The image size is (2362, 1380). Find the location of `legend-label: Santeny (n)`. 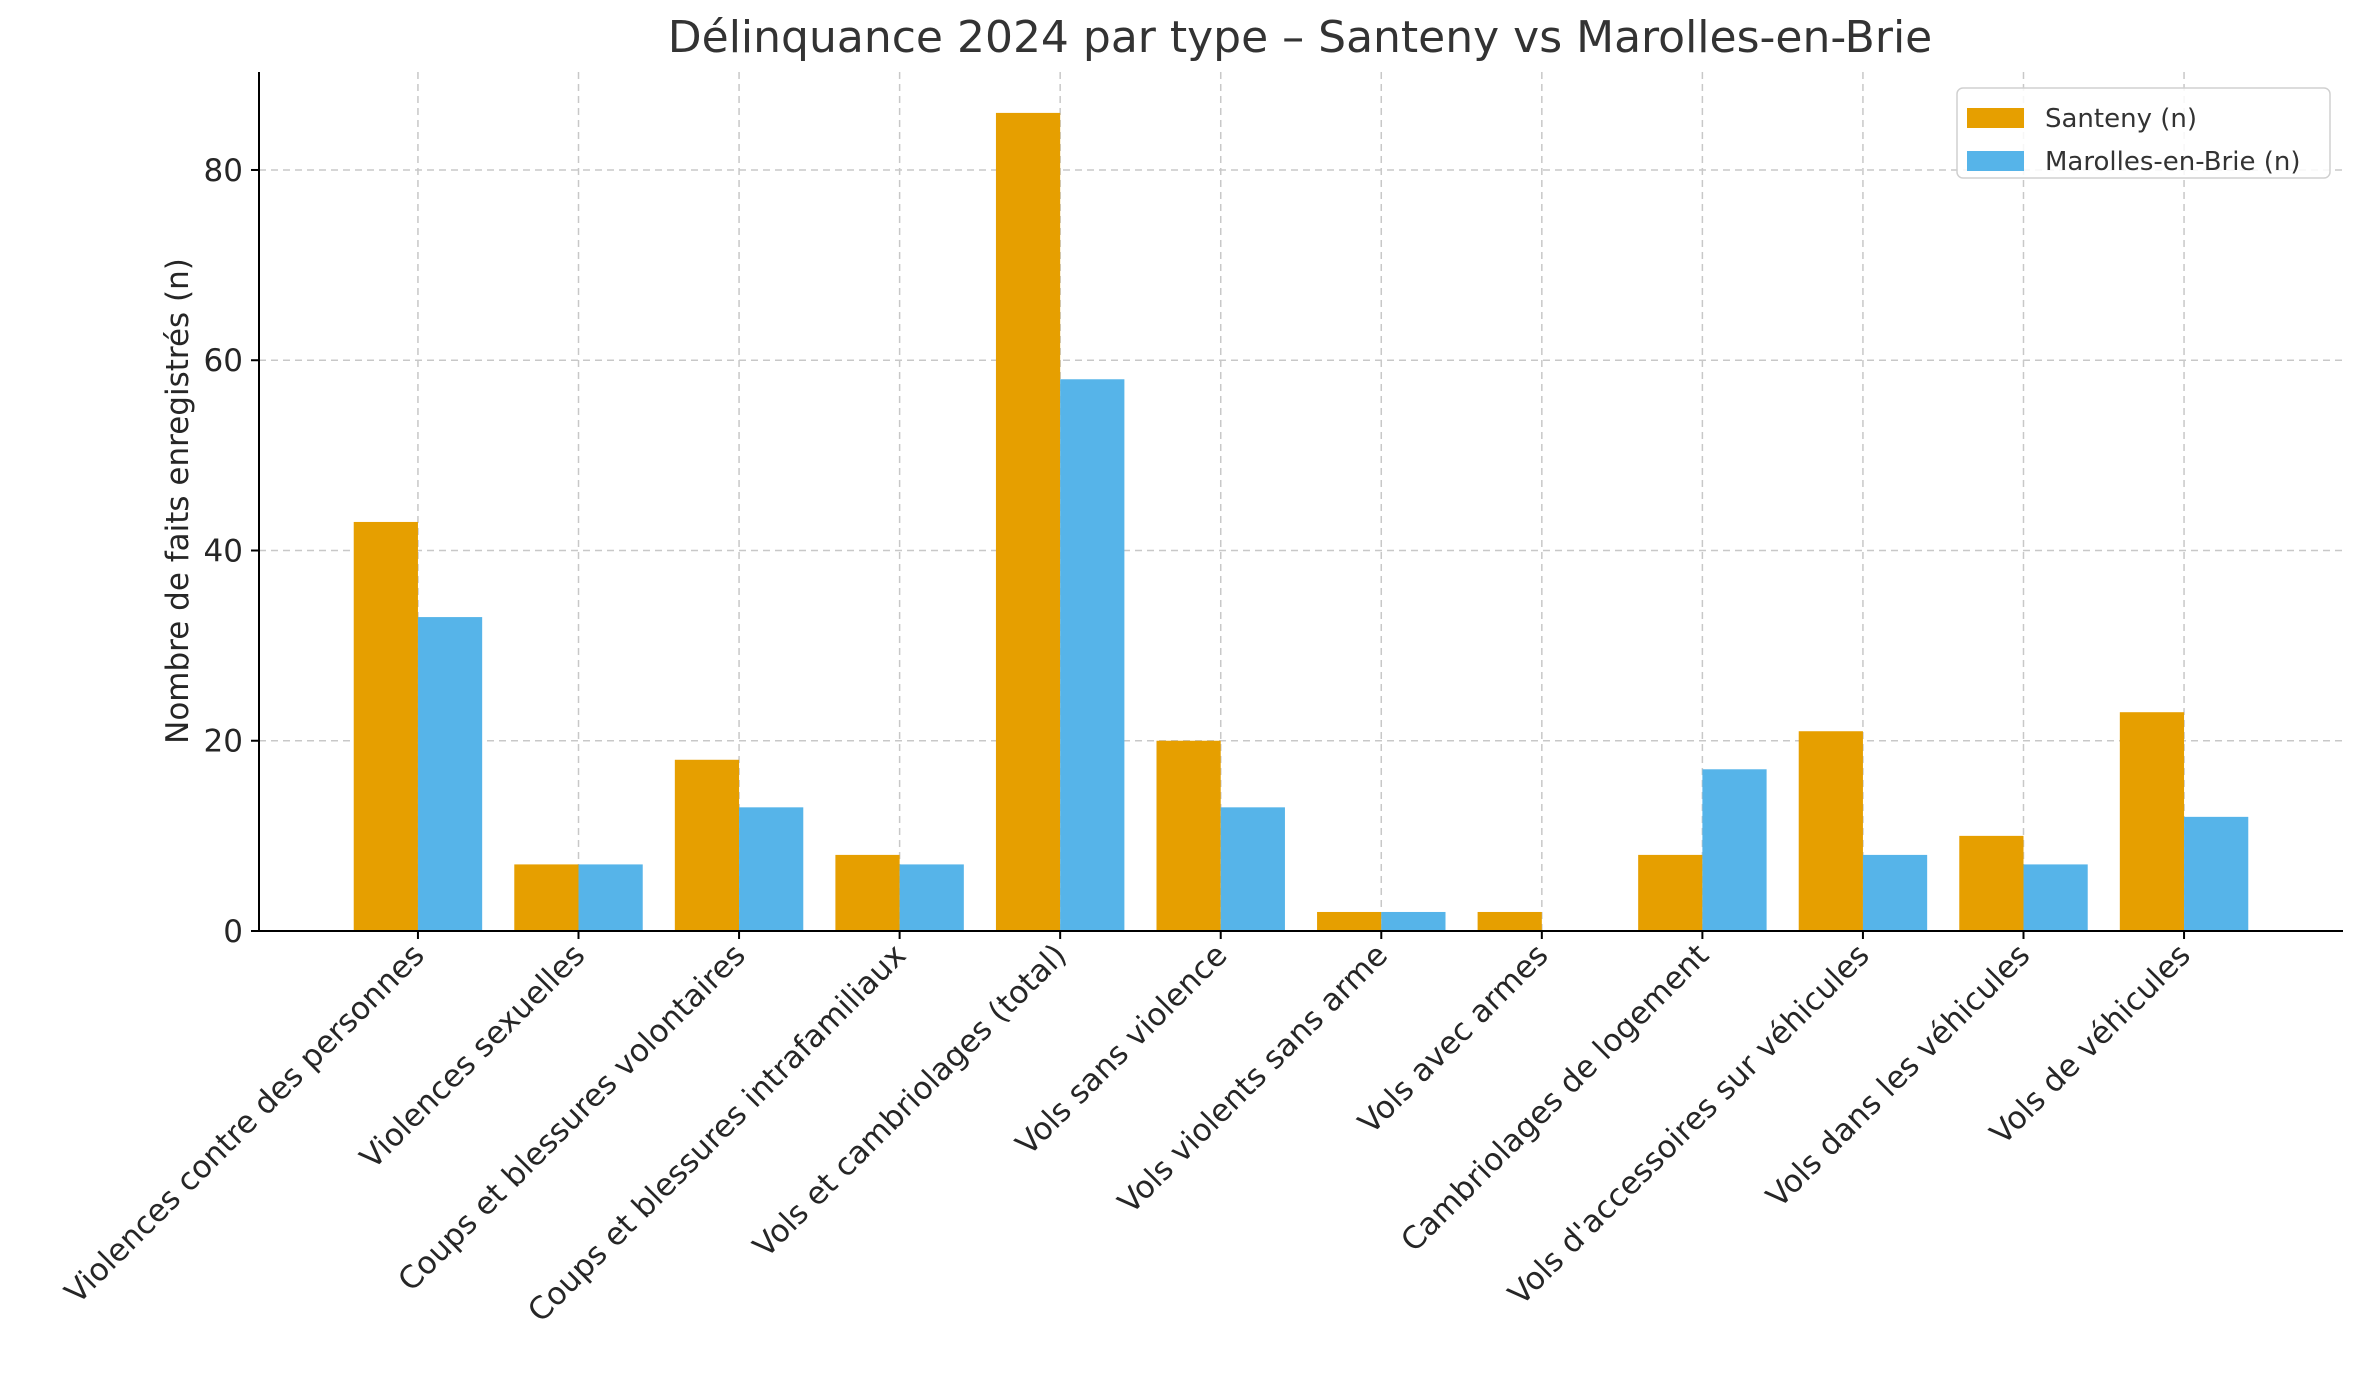

legend-label: Santeny (n) is located at coordinates (2121, 119).